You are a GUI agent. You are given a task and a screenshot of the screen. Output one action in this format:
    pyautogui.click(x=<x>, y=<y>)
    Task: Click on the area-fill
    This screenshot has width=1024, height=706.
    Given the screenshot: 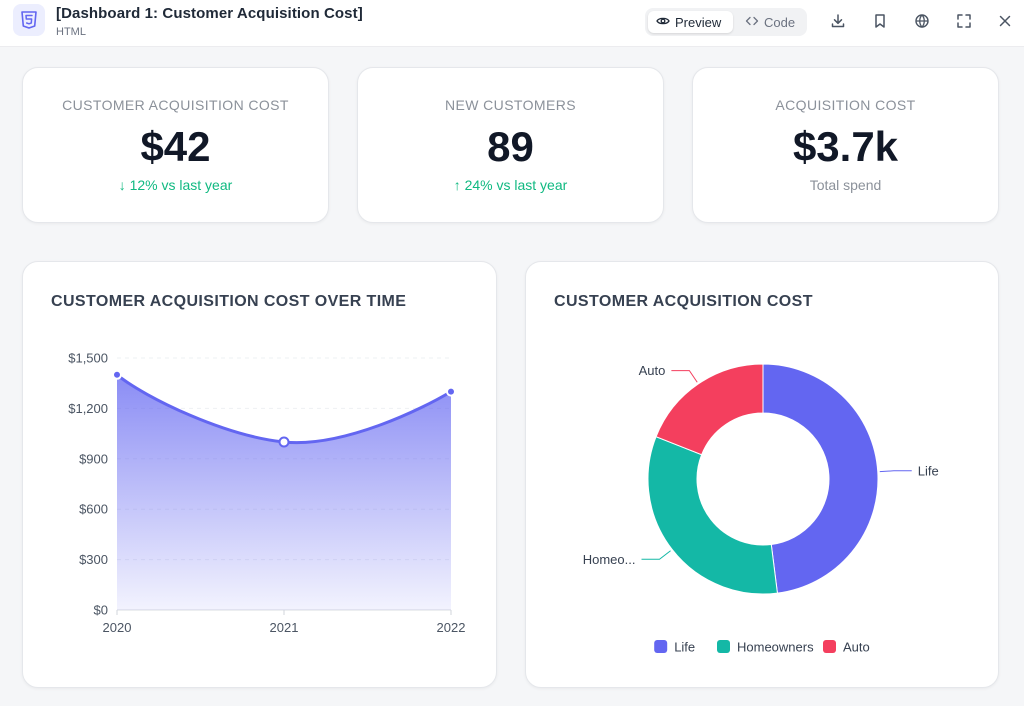 What is the action you would take?
    pyautogui.click(x=284, y=492)
    